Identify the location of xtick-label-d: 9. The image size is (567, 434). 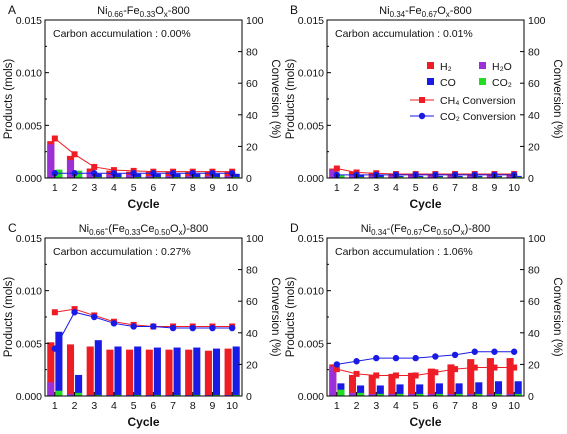
(495, 406).